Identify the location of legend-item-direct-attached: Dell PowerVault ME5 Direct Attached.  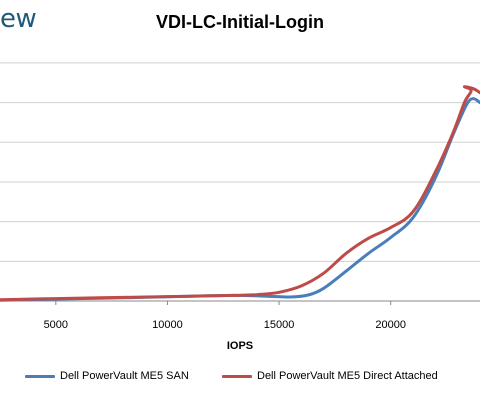
(330, 376).